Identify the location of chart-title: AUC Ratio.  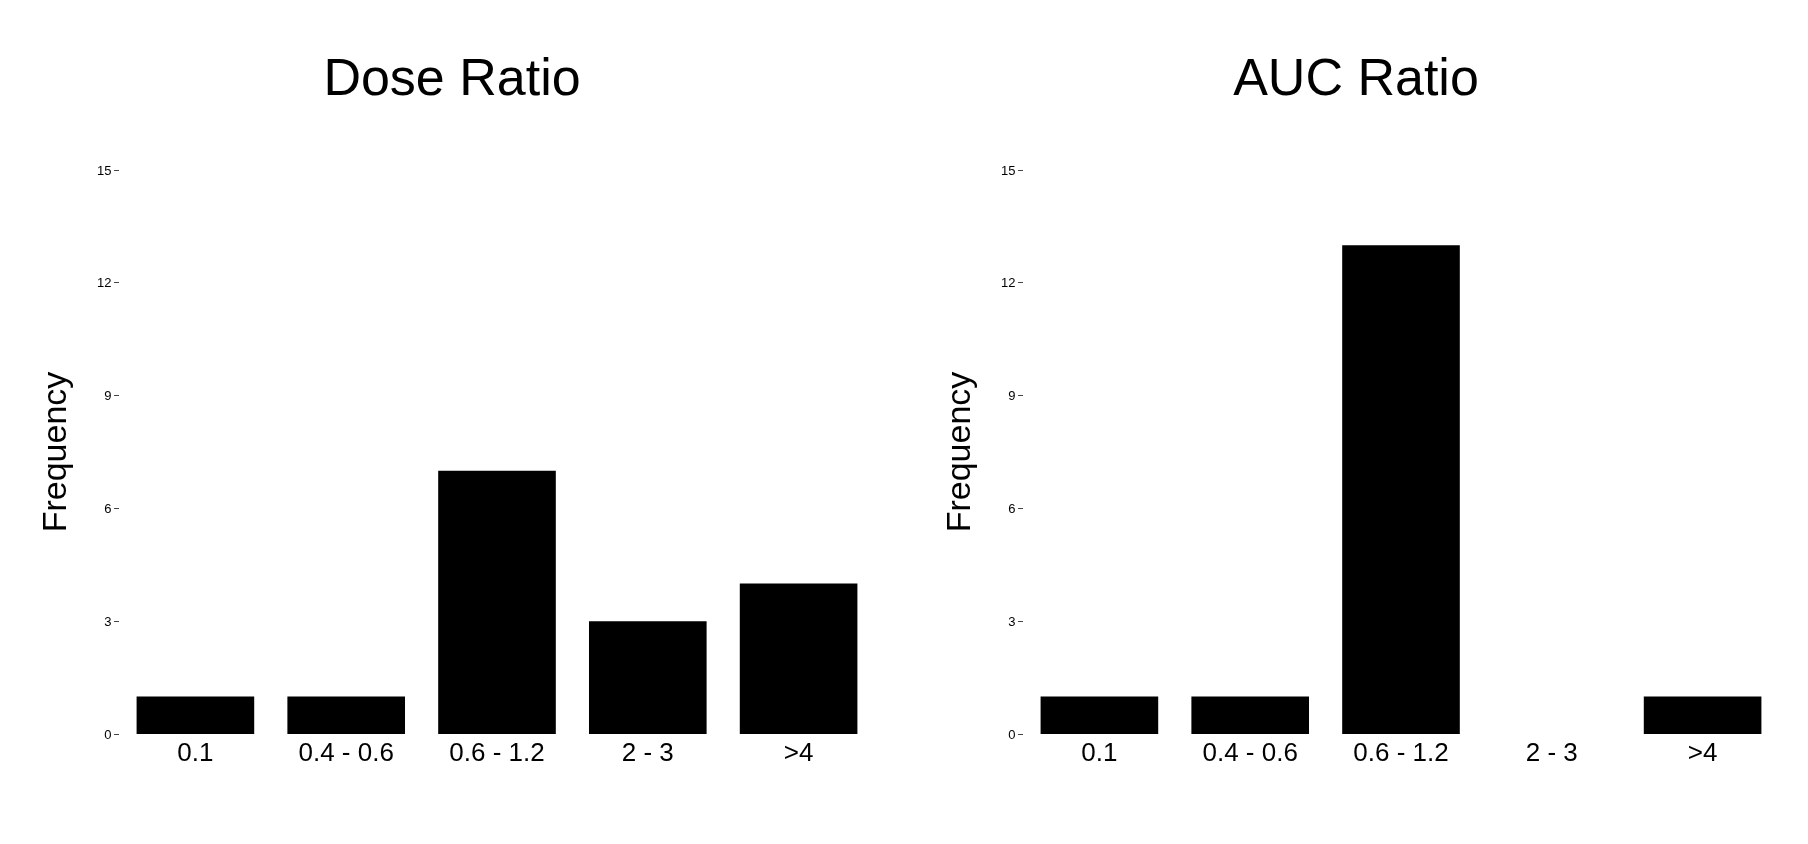
(1356, 77).